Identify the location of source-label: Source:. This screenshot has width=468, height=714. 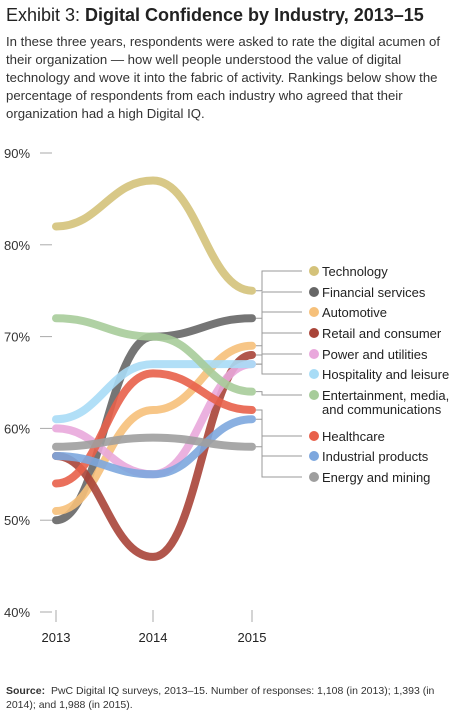
(26, 691).